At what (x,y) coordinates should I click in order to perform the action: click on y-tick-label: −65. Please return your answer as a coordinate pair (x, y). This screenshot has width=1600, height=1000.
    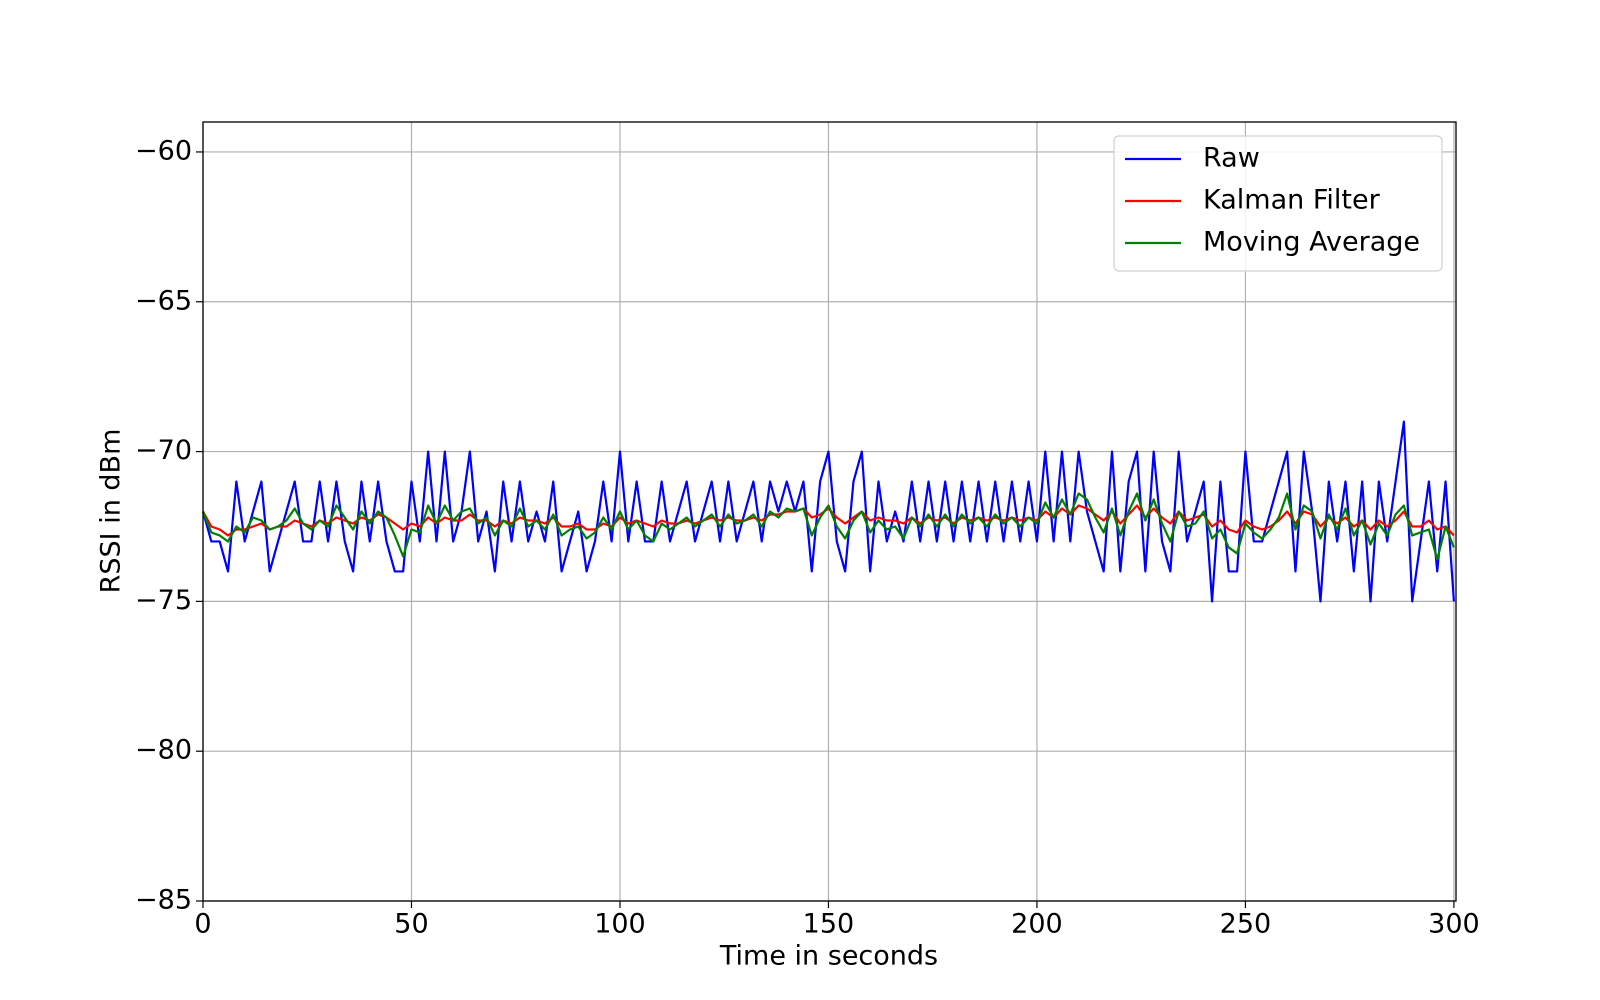
    Looking at the image, I should click on (163, 300).